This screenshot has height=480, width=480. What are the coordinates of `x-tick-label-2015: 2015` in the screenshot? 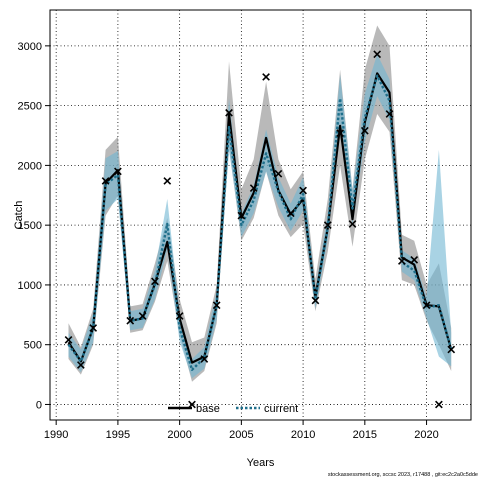 It's located at (365, 435).